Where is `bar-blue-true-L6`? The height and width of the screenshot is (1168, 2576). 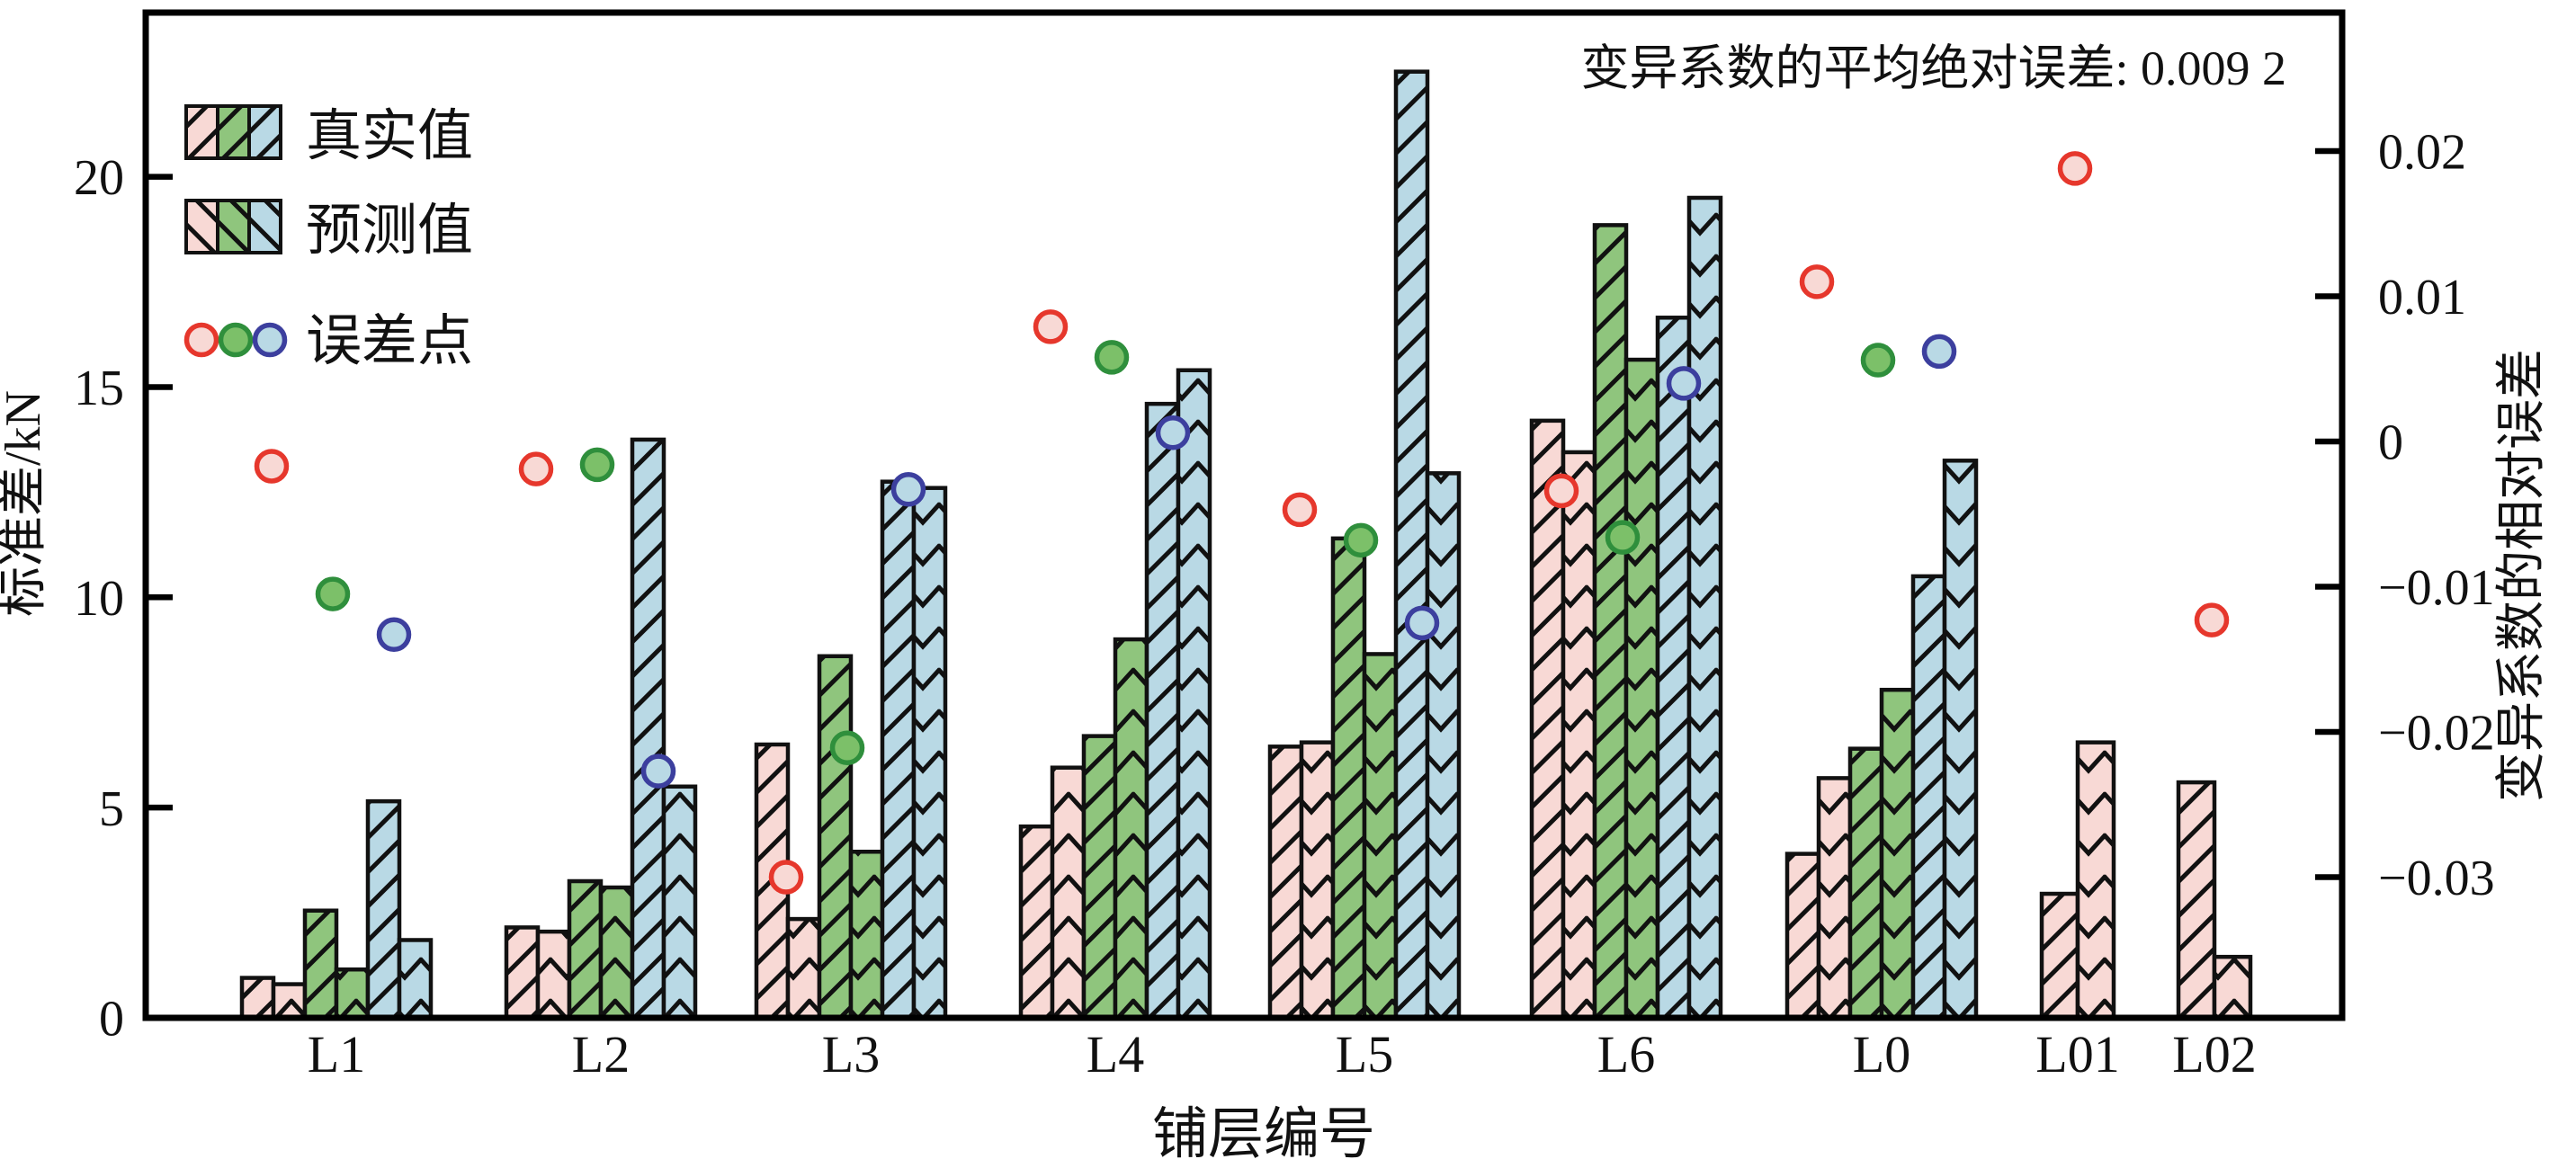 bar-blue-true-L6 is located at coordinates (1673, 668).